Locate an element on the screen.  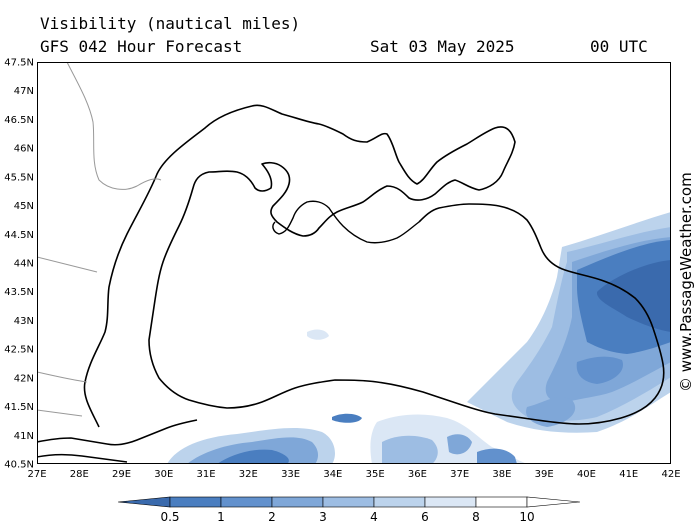
lon-label: 27E is located at coordinates (36, 474).